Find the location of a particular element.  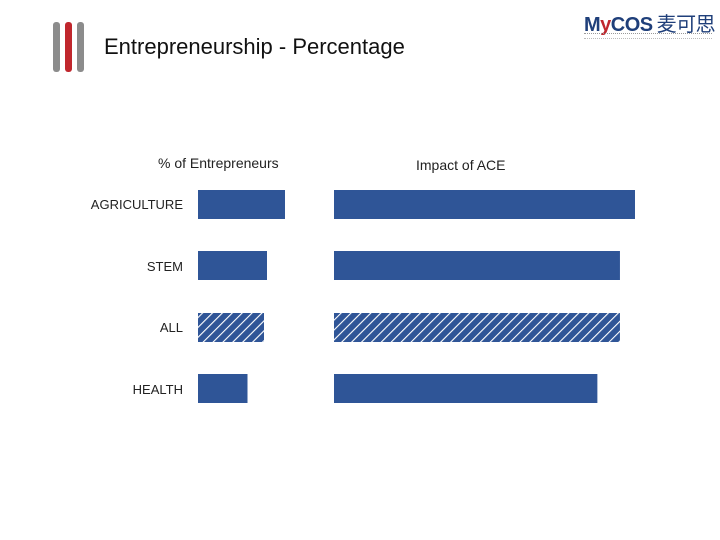

category-label-all: ALL is located at coordinates (171, 327).